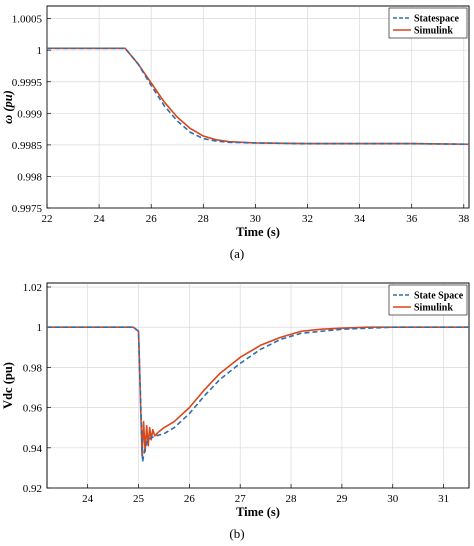 The height and width of the screenshot is (546, 474). Describe the element at coordinates (27, 83) in the screenshot. I see `y-tick-label: 0.9995` at that location.